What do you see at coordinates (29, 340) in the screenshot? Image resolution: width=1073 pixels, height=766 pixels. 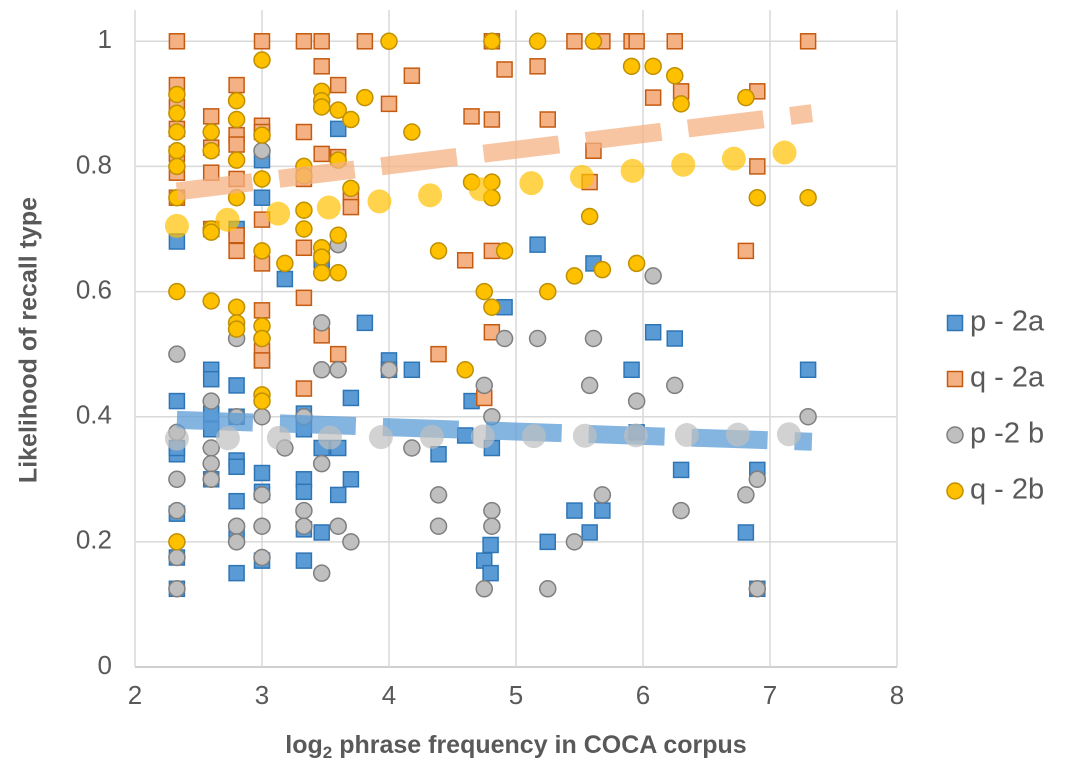 I see `y-axis-title: Likelihood of recall type` at bounding box center [29, 340].